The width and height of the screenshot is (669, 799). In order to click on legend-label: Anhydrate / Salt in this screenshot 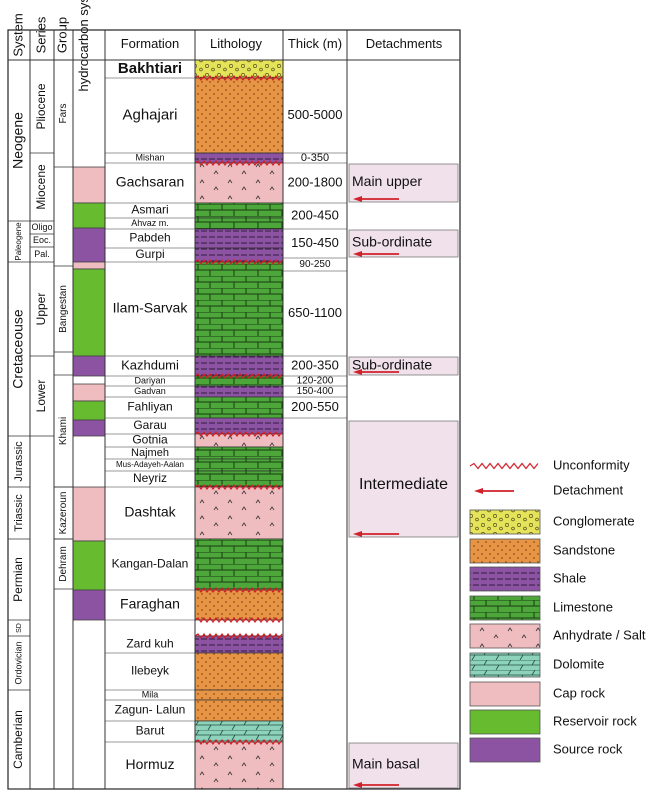, I will do `click(599, 634)`.